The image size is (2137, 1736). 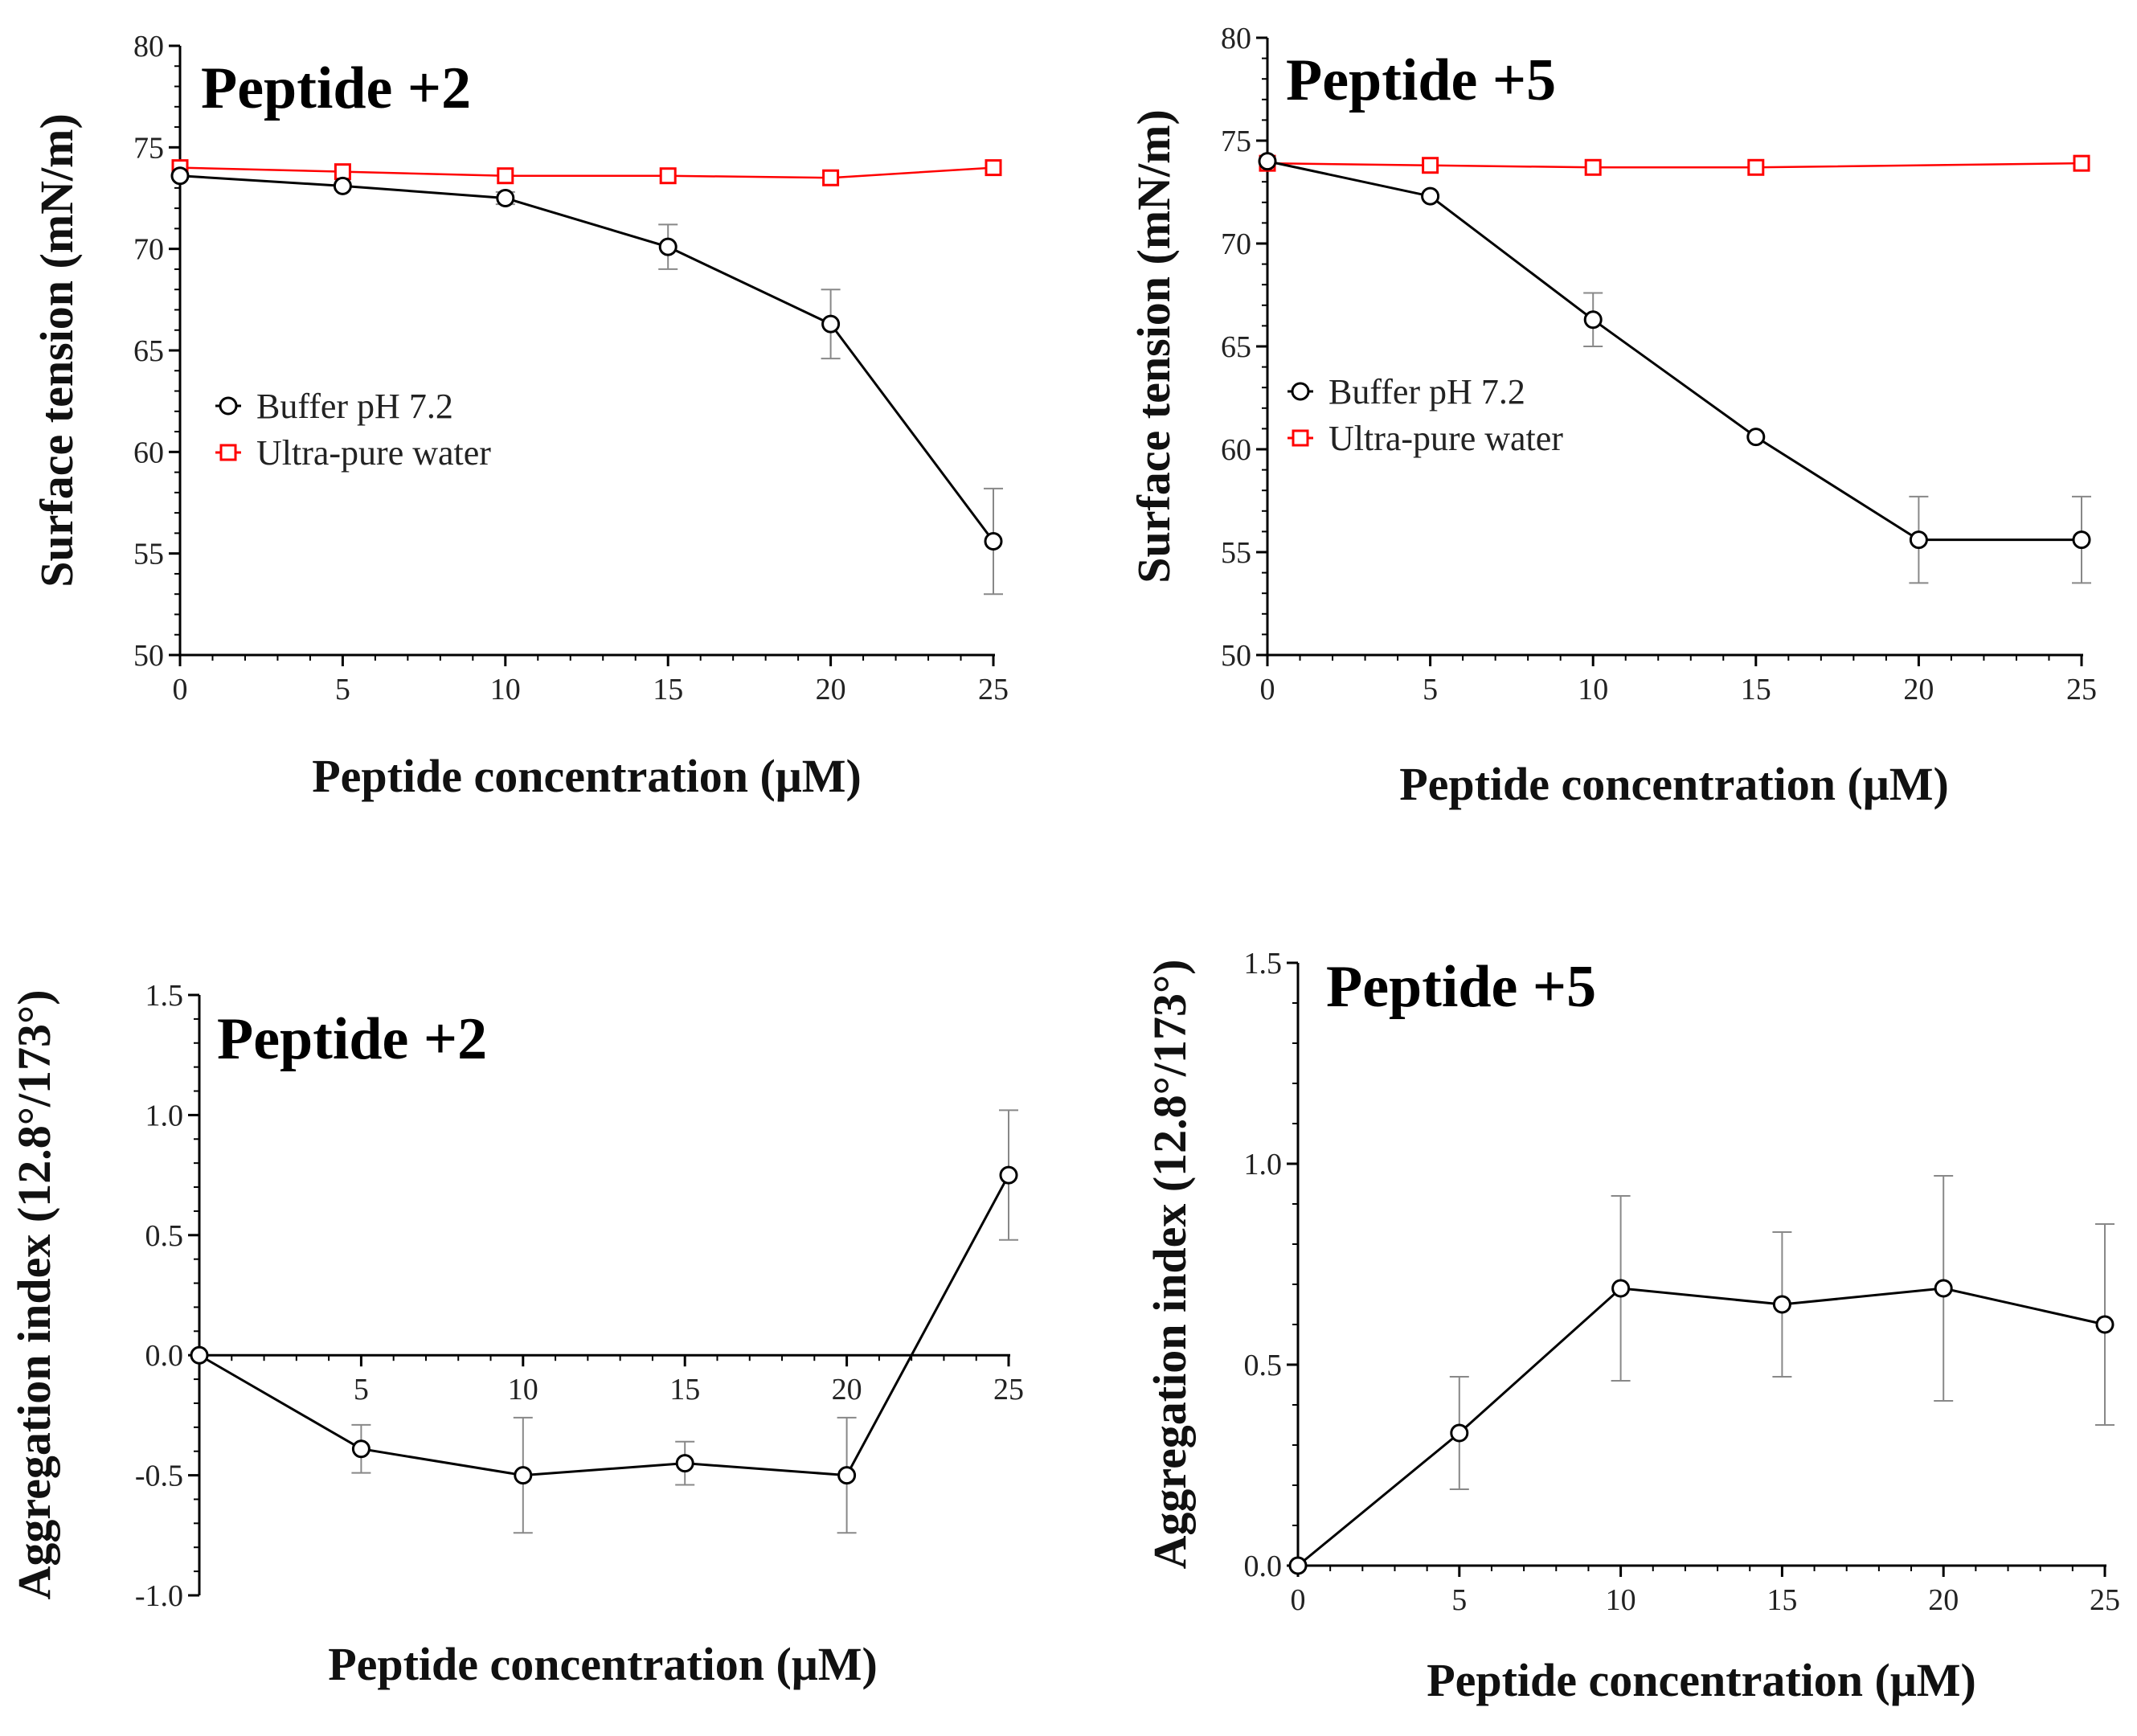 What do you see at coordinates (1263, 1164) in the screenshot?
I see `y-tick-label: 1.0` at bounding box center [1263, 1164].